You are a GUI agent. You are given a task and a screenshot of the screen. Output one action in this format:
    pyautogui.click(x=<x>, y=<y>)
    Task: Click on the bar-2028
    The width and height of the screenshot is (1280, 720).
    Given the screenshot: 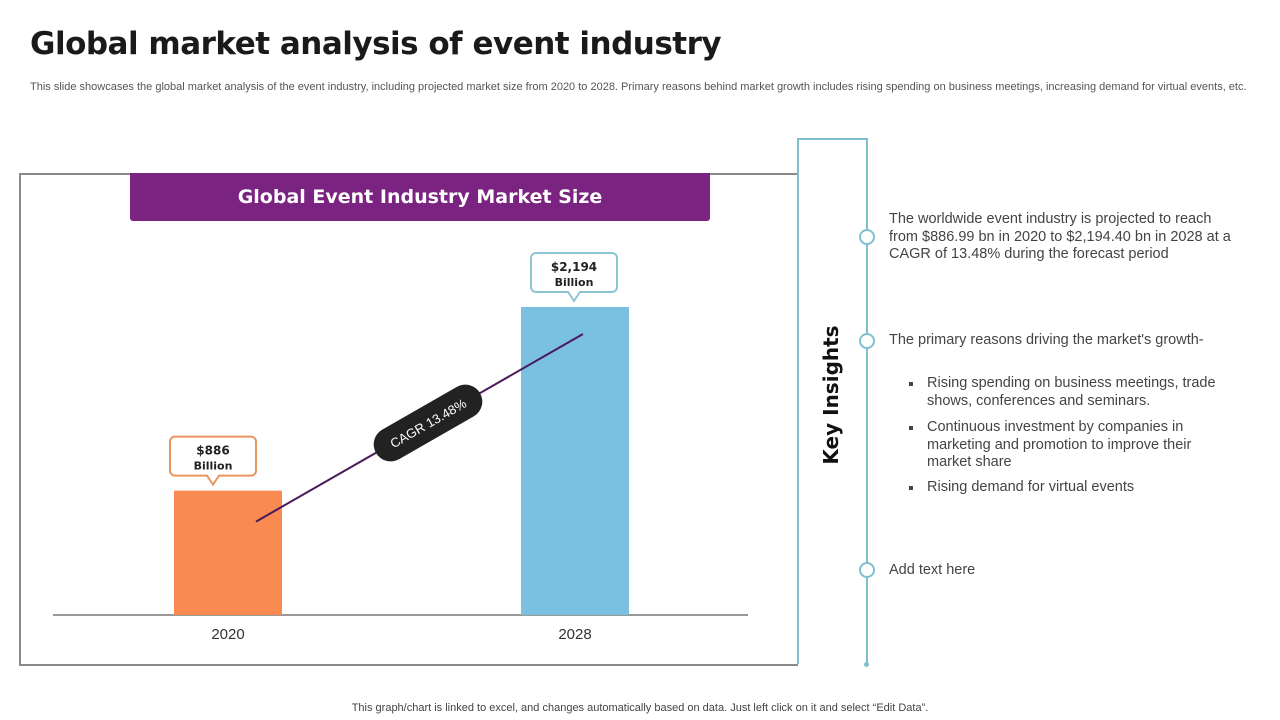 What is the action you would take?
    pyautogui.click(x=575, y=461)
    